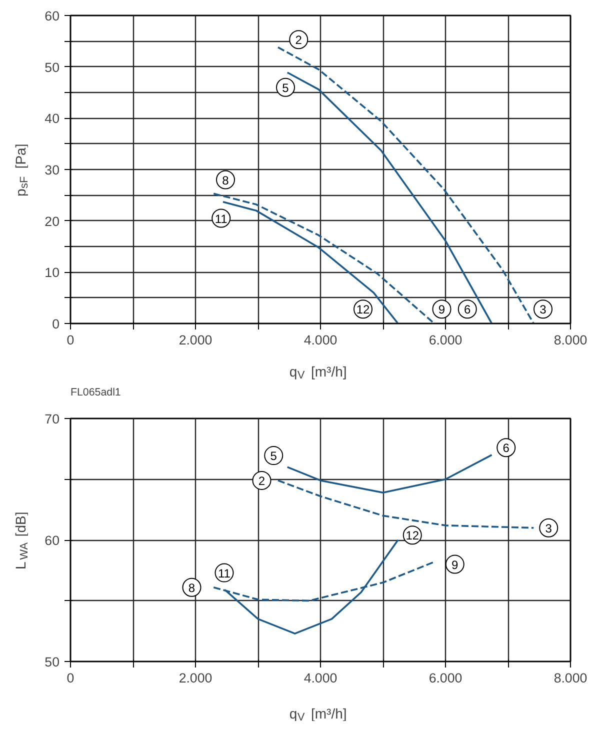 The width and height of the screenshot is (608, 745). I want to click on y-tick-label: 0, so click(56, 324).